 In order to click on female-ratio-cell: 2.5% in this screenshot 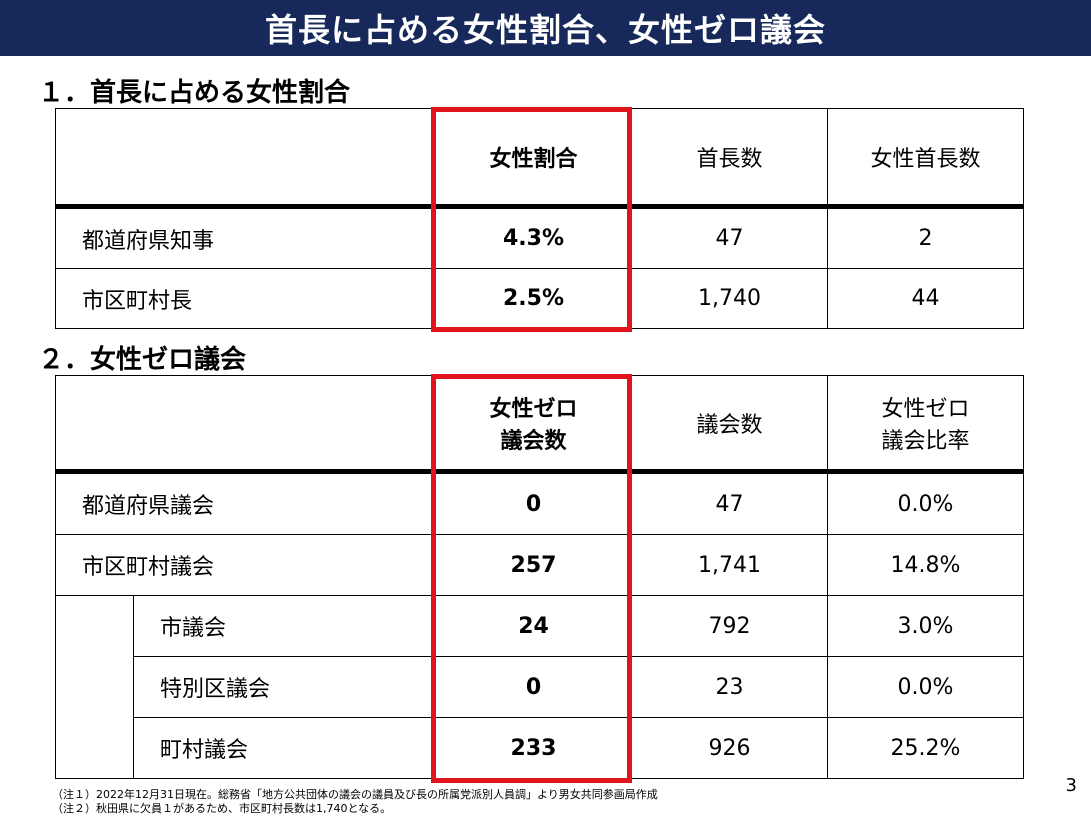, I will do `click(533, 298)`.